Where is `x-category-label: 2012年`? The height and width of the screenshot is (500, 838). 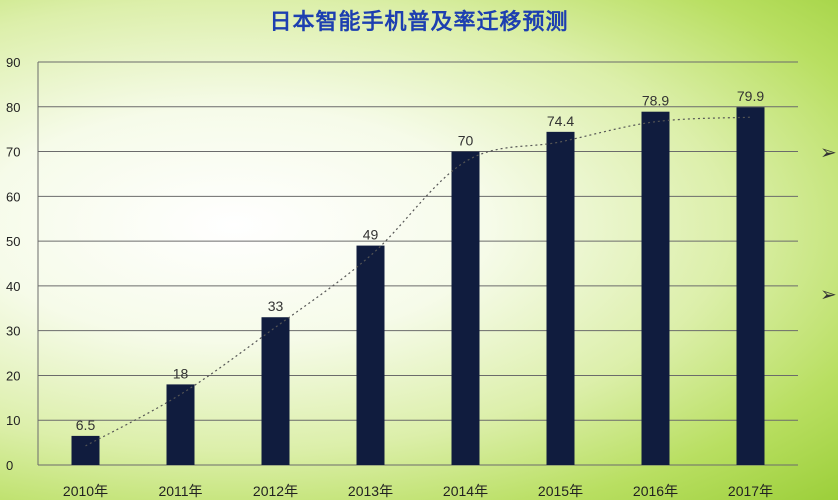
x-category-label: 2012年 is located at coordinates (275, 491).